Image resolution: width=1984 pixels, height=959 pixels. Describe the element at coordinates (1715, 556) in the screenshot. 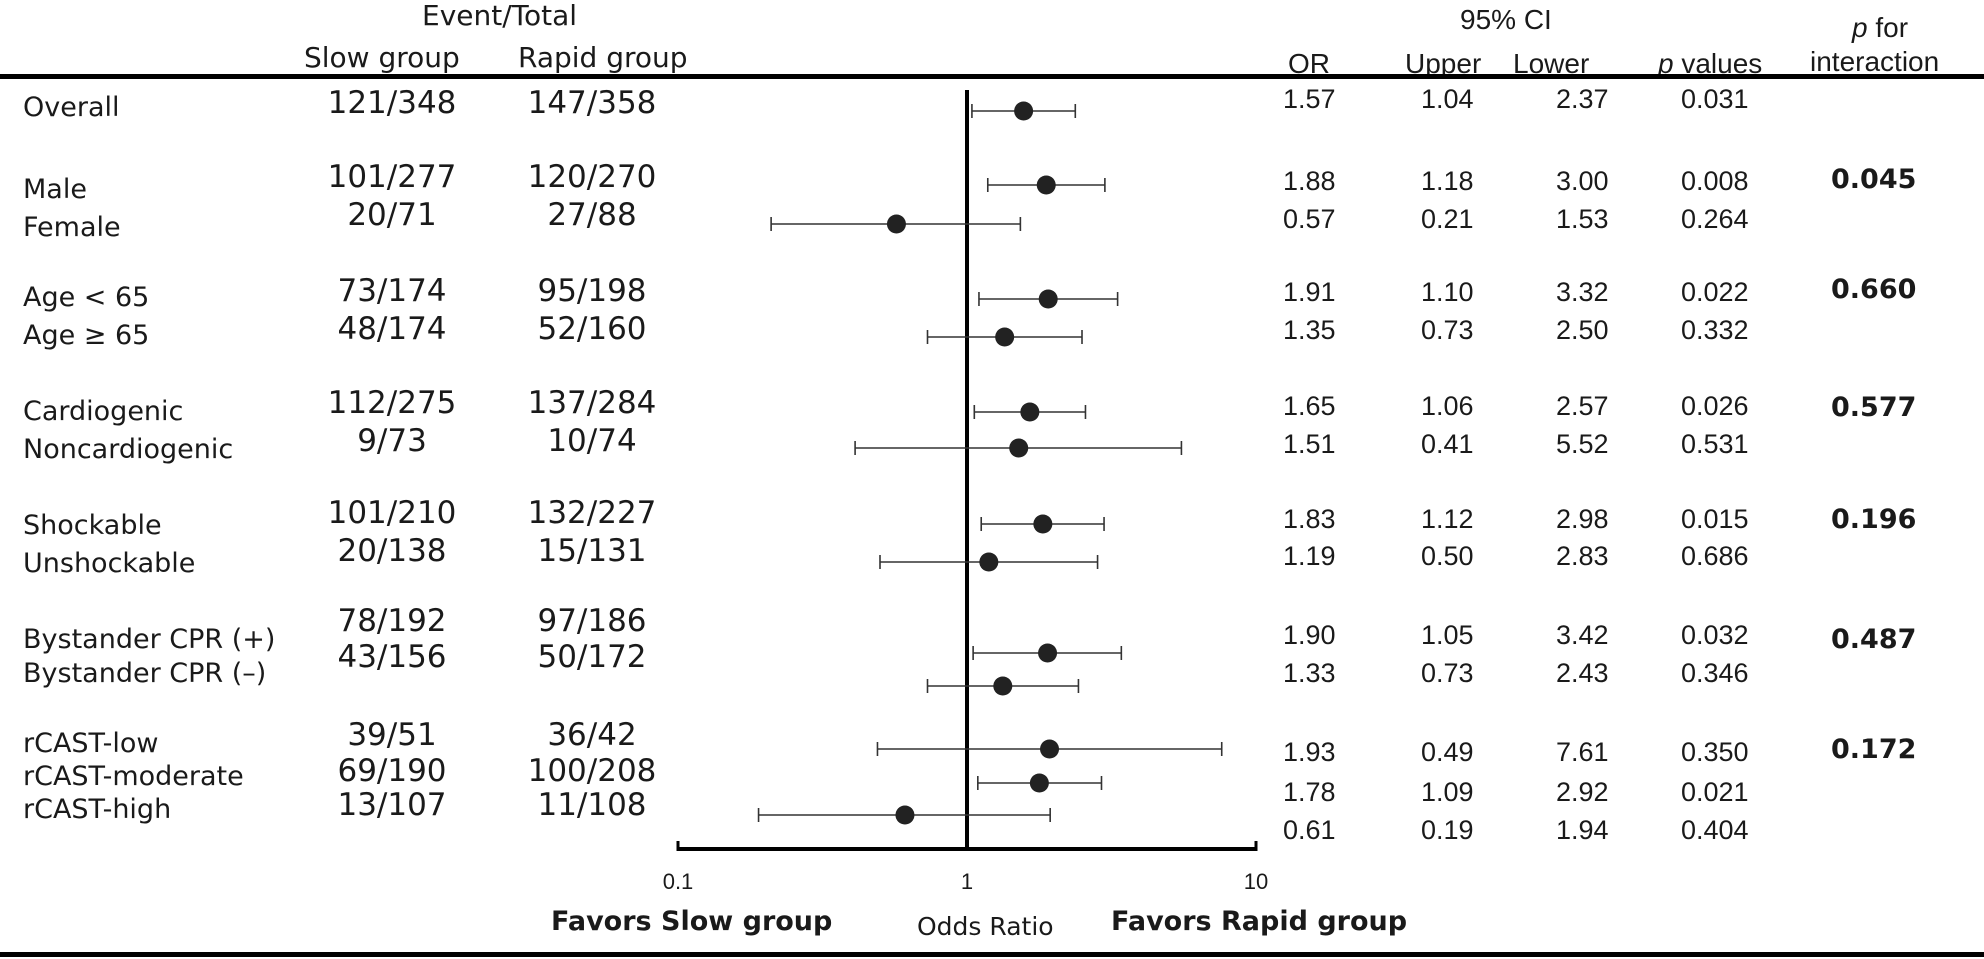

I see `p-value: 0.686` at that location.